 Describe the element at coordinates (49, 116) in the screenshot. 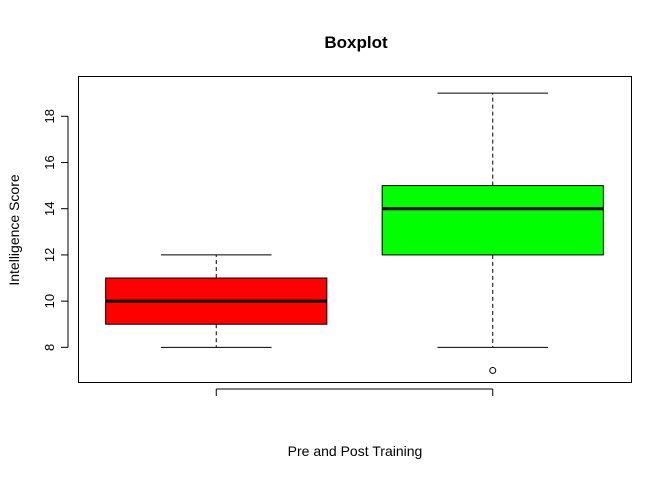

I see `y-tick-label: 18` at that location.